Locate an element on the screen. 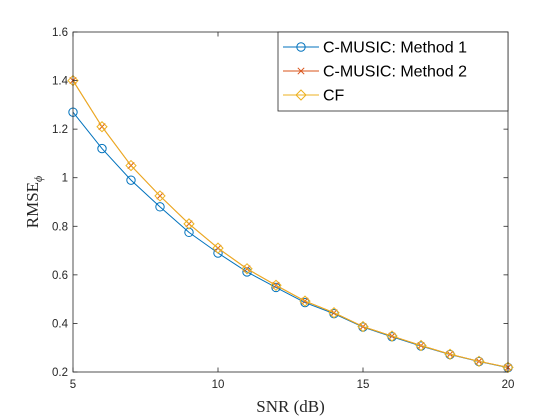 This screenshot has height=420, width=560. legend-item: CF is located at coordinates (314, 96).